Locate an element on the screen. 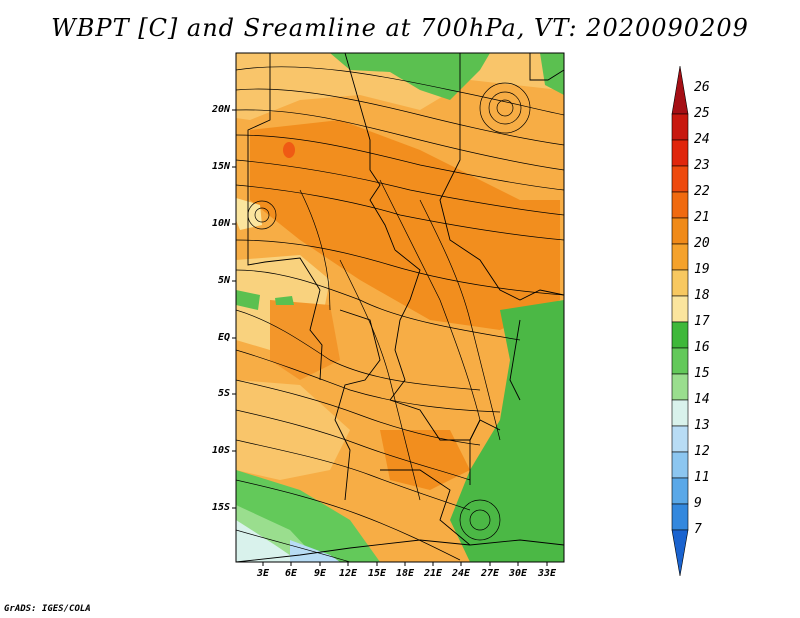 Image resolution: width=800 pixels, height=618 pixels. lat-label-10n: 10N is located at coordinates (220, 223).